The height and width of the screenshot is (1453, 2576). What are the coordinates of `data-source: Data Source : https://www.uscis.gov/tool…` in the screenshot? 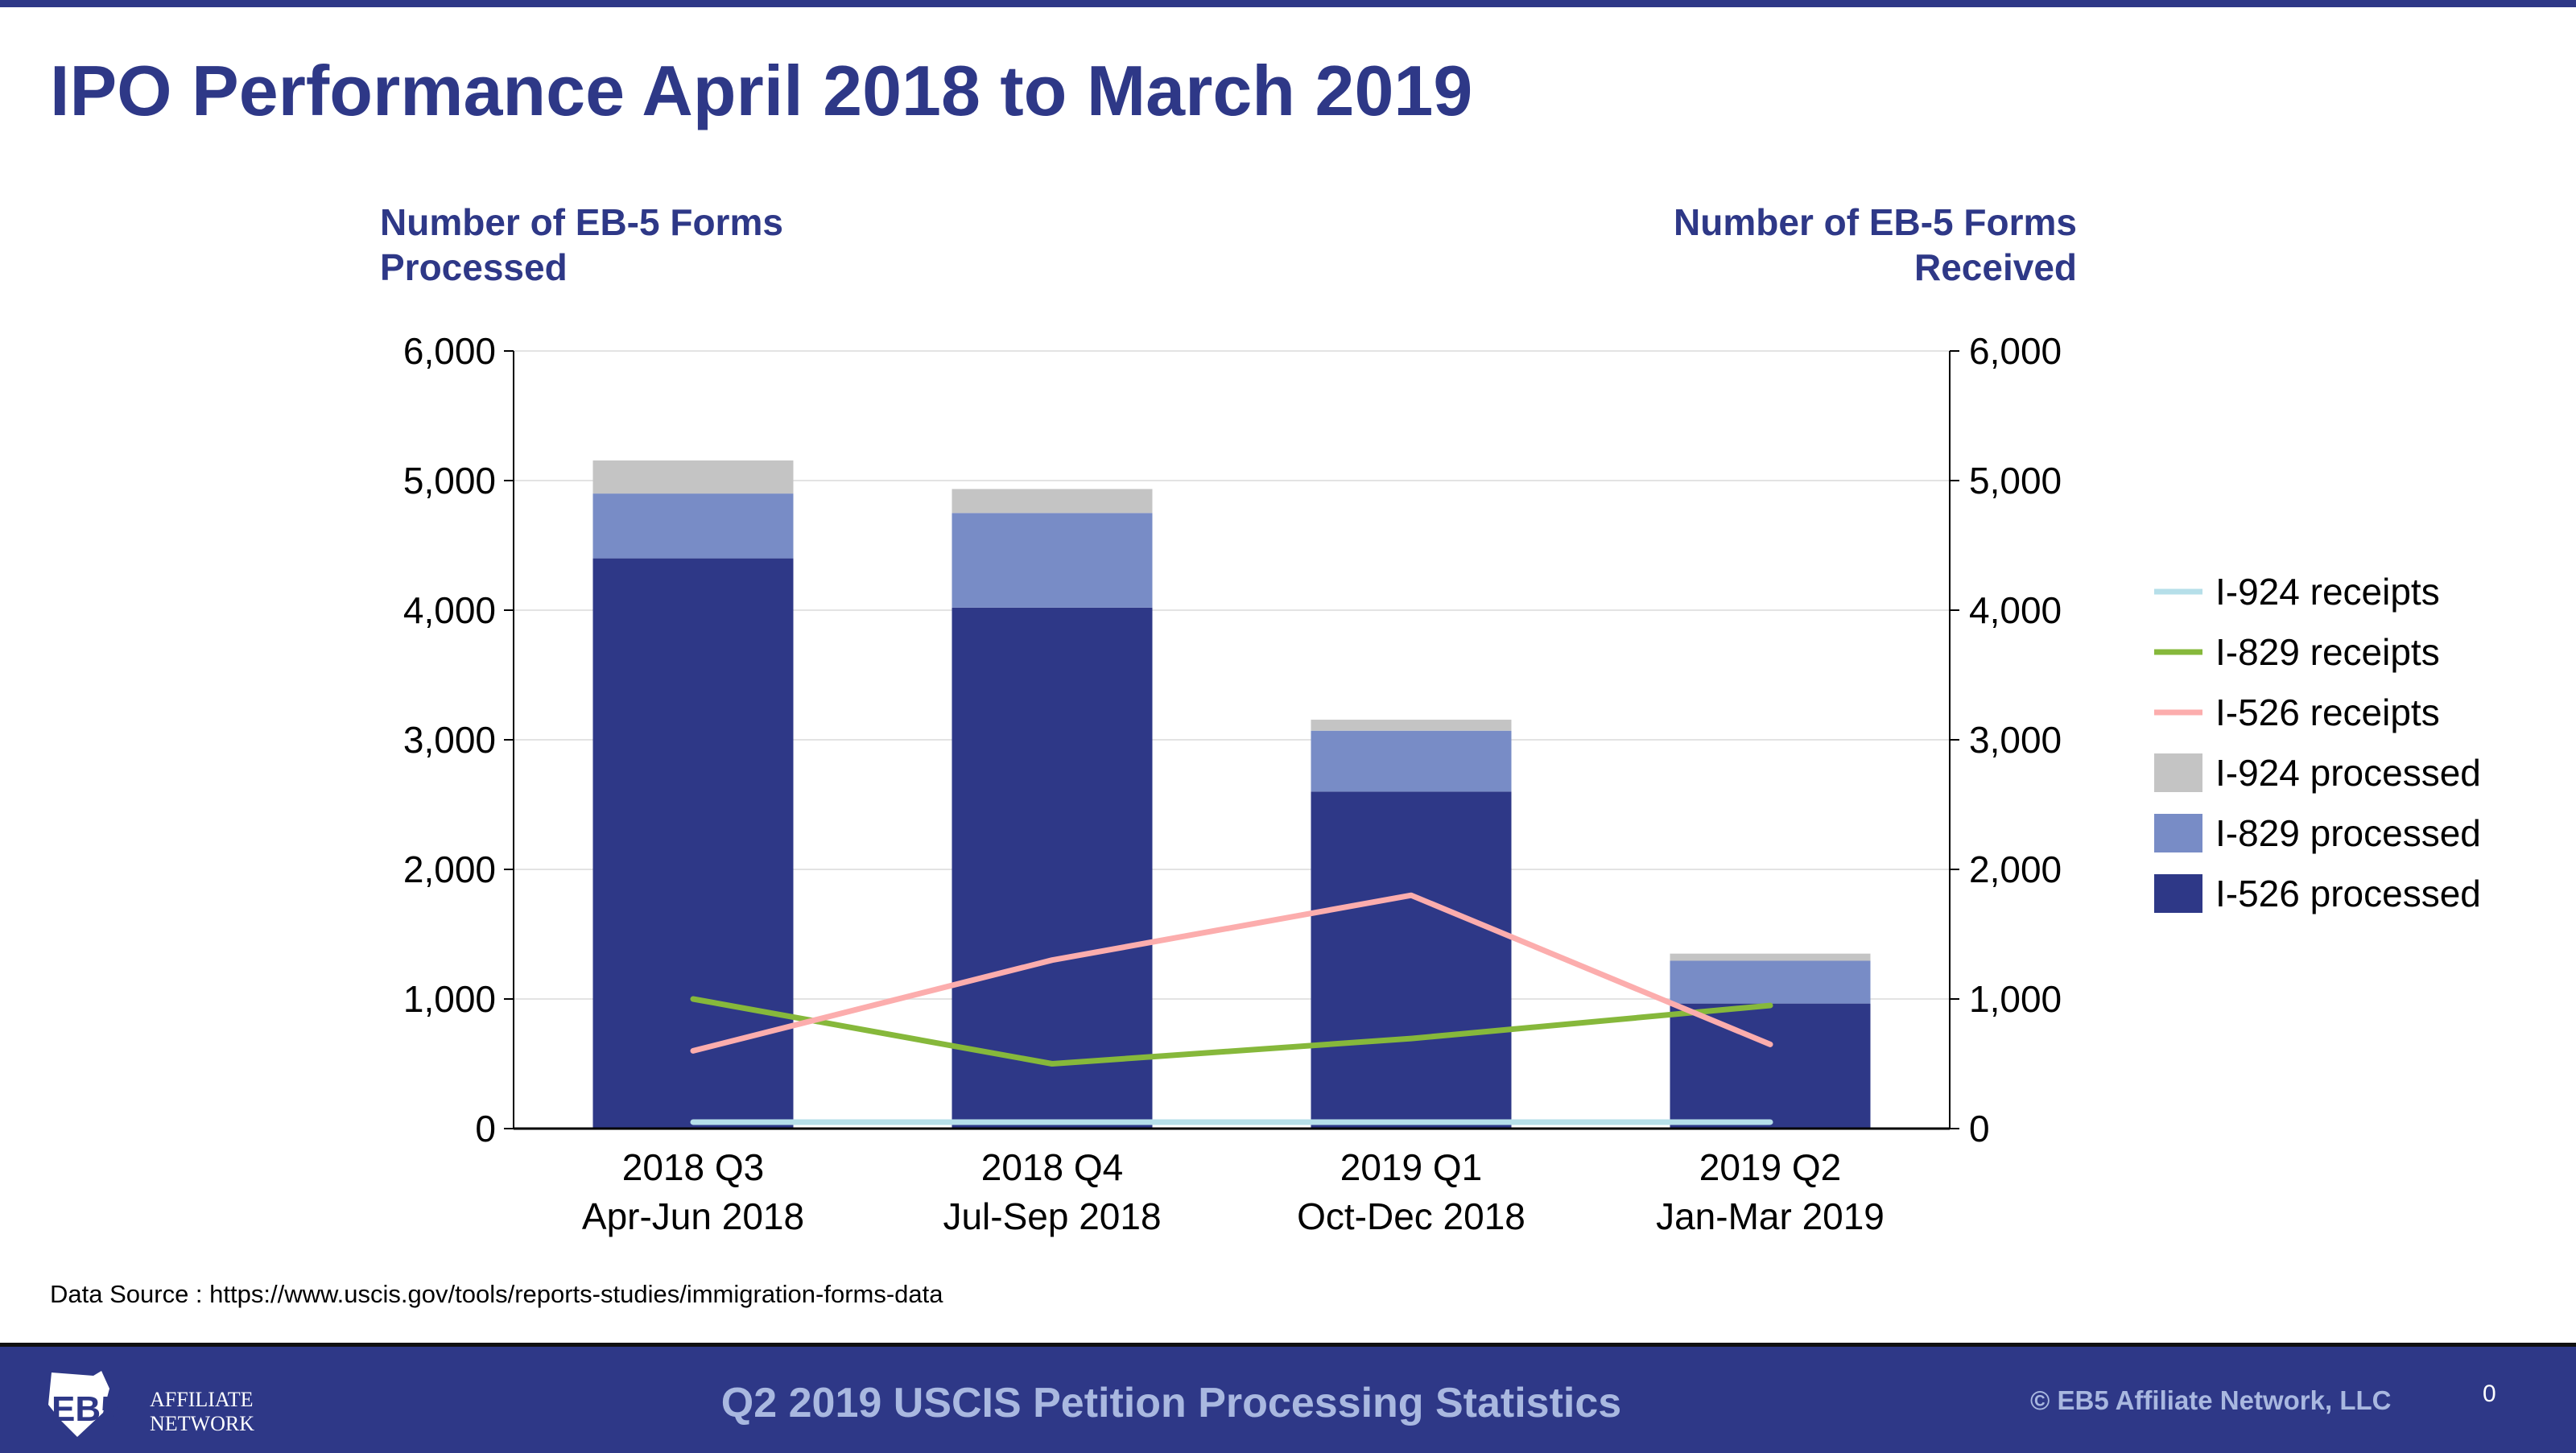 It's located at (496, 1294).